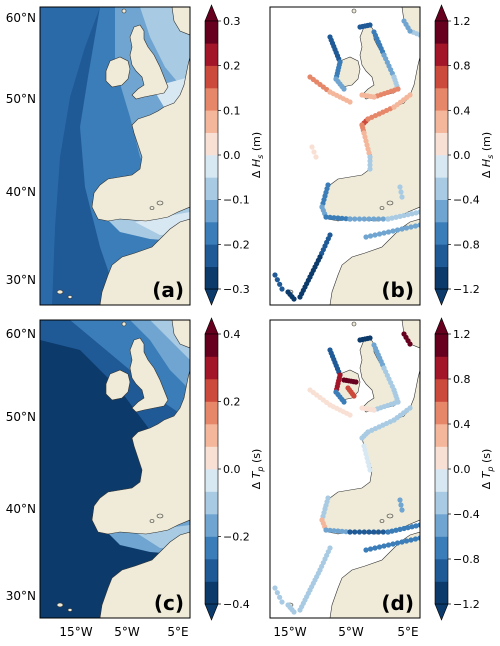 Image resolution: width=500 pixels, height=646 pixels. What do you see at coordinates (236, 537) in the screenshot?
I see `colorbar-tick-label: −0.2` at bounding box center [236, 537].